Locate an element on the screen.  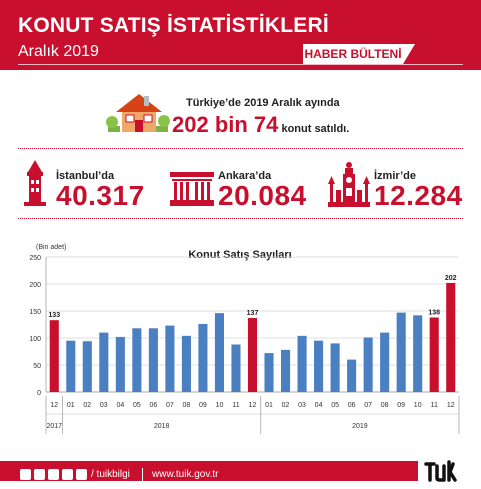
year-label: 2017 is located at coordinates (54, 426).